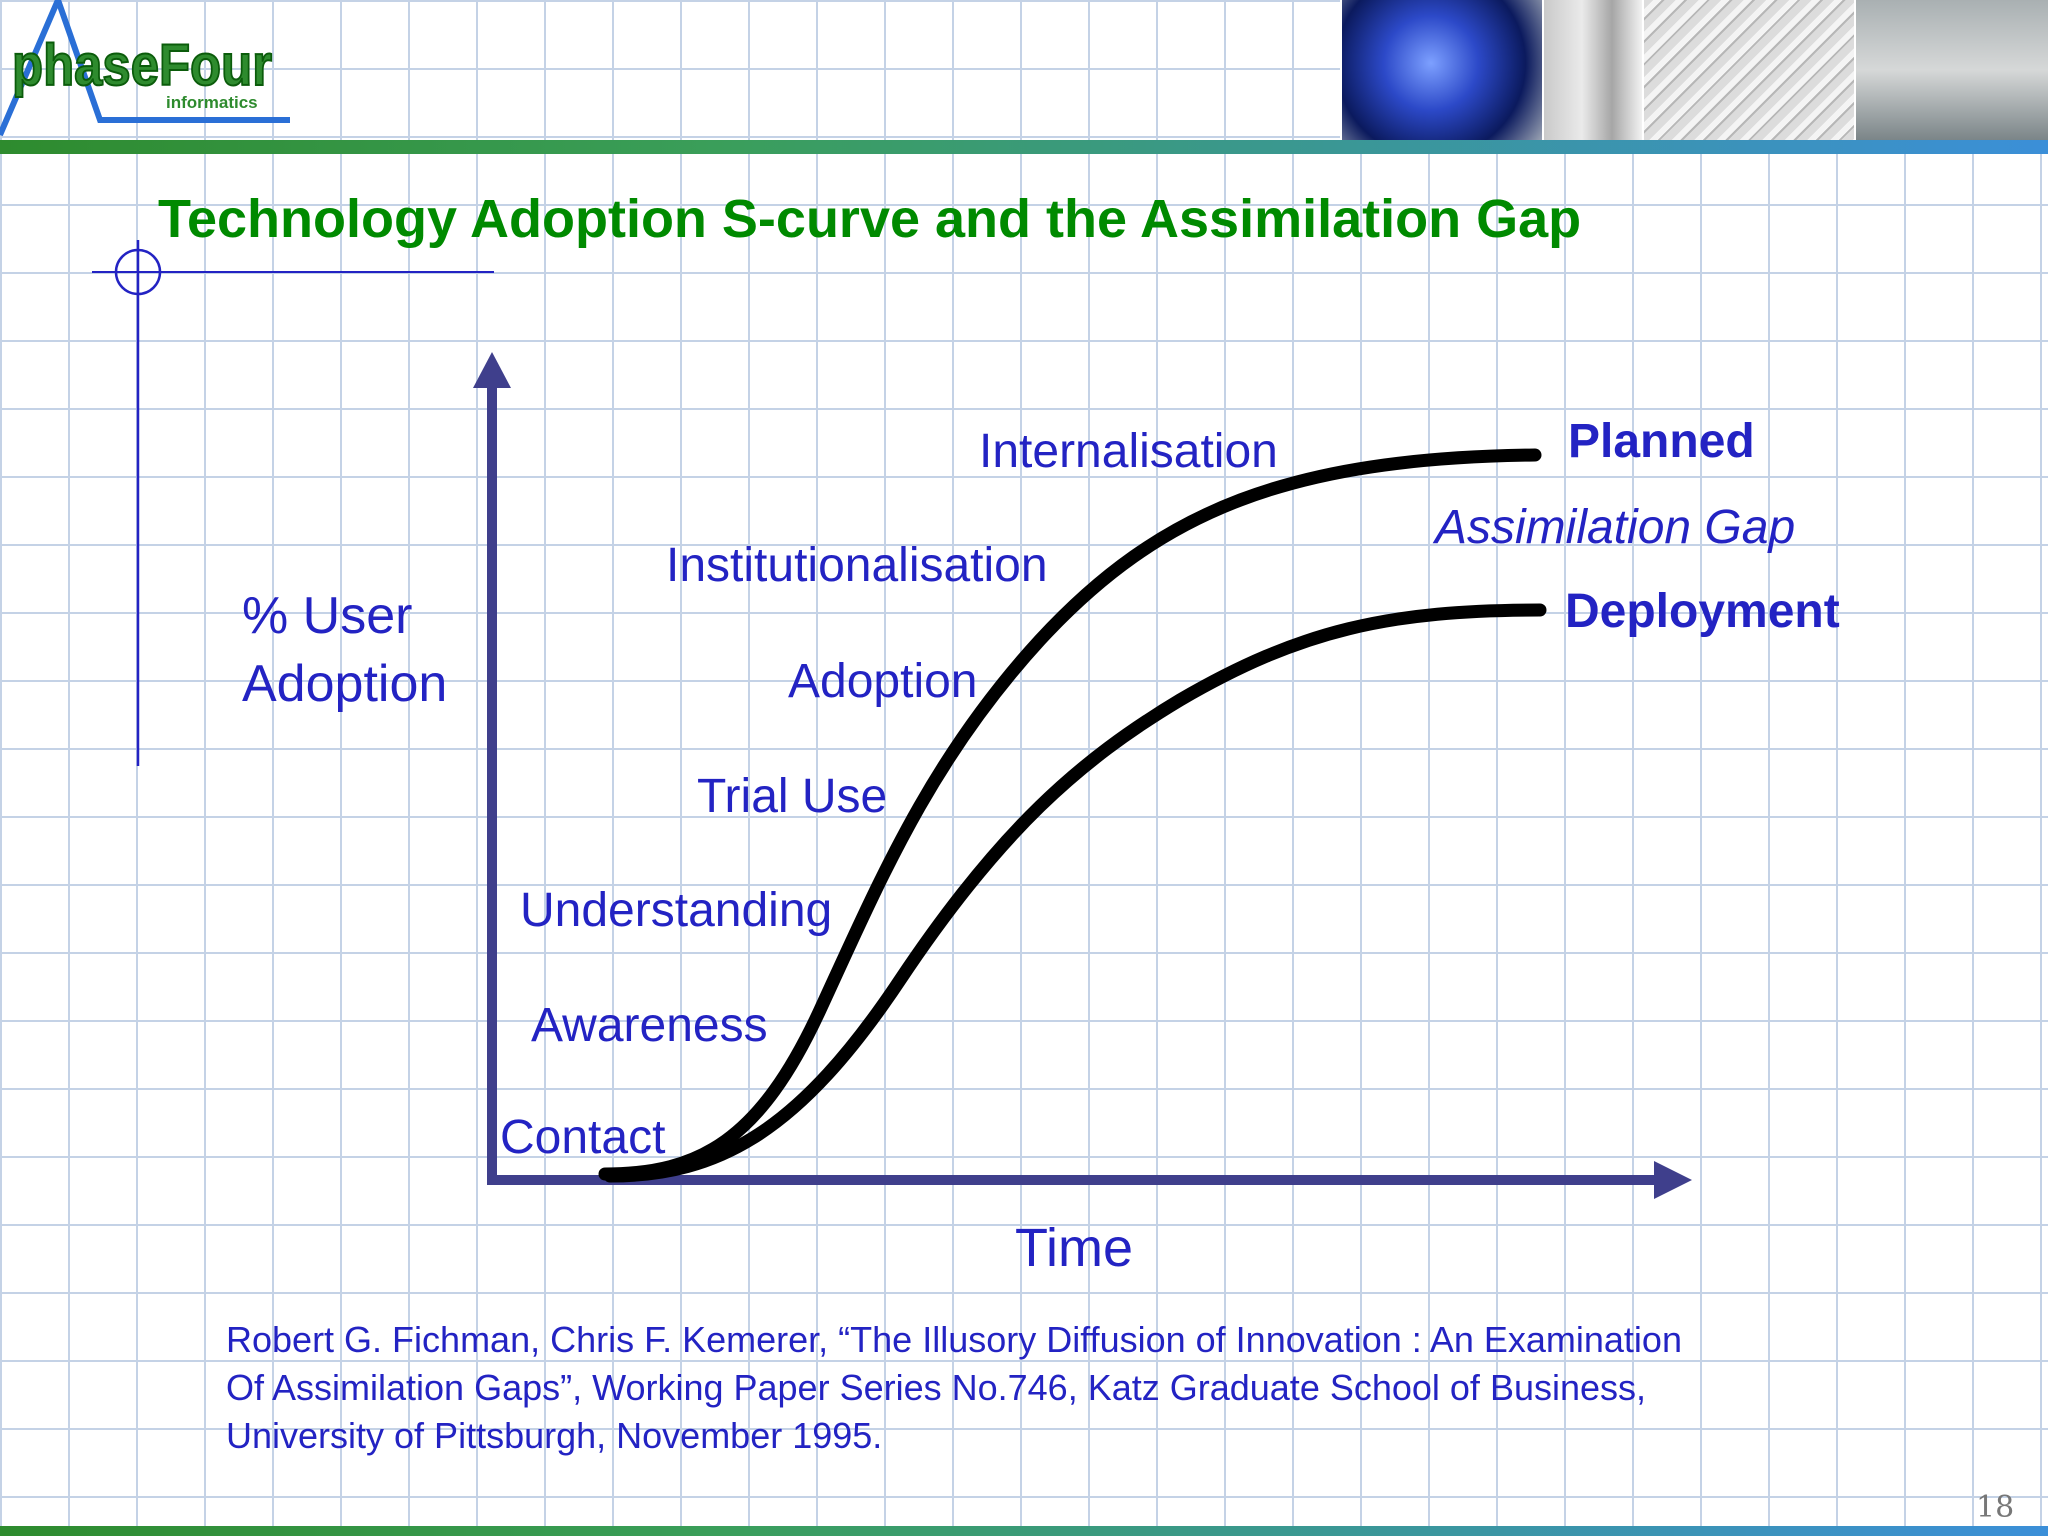 The image size is (2048, 1536). I want to click on x-axis-label: Time, so click(1074, 1248).